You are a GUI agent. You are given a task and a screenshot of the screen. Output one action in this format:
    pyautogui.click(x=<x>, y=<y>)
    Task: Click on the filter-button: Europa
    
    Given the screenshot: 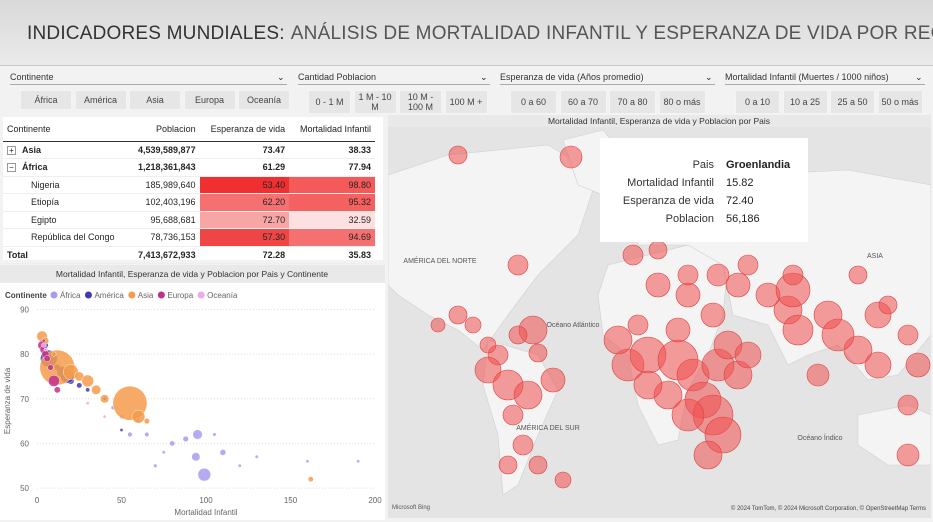 What is the action you would take?
    pyautogui.click(x=209, y=100)
    